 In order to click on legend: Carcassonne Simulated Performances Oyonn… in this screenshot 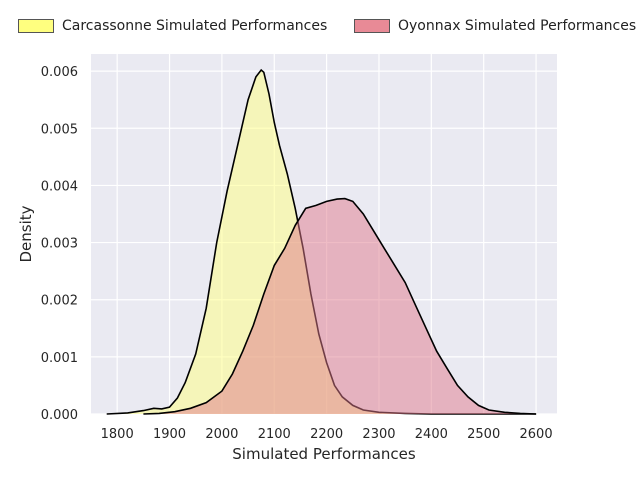, I will do `click(320, 30)`.